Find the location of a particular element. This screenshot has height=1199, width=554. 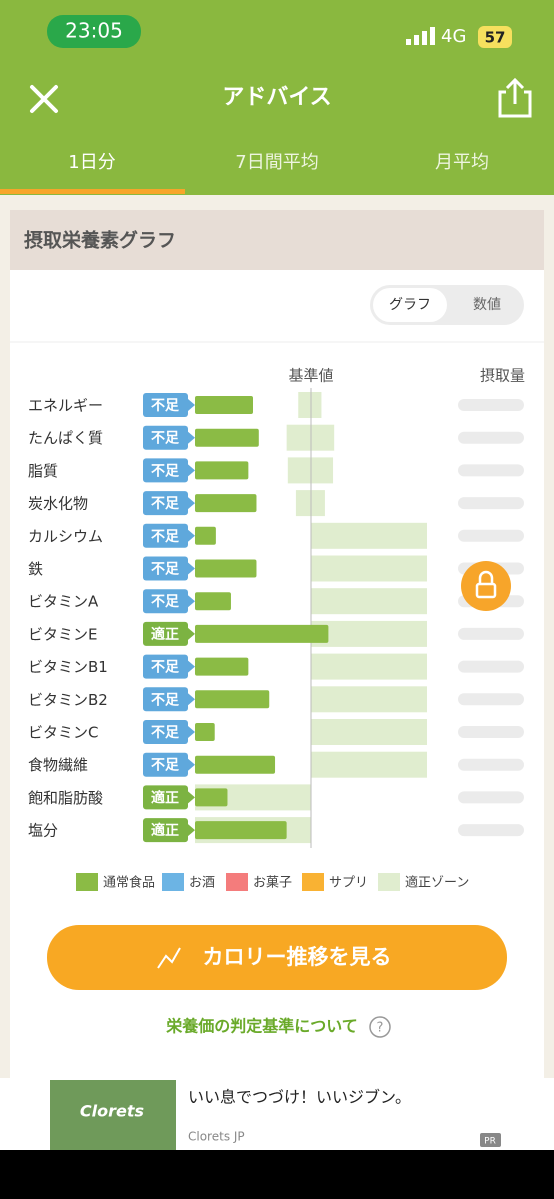

tab-indicator is located at coordinates (92, 191).